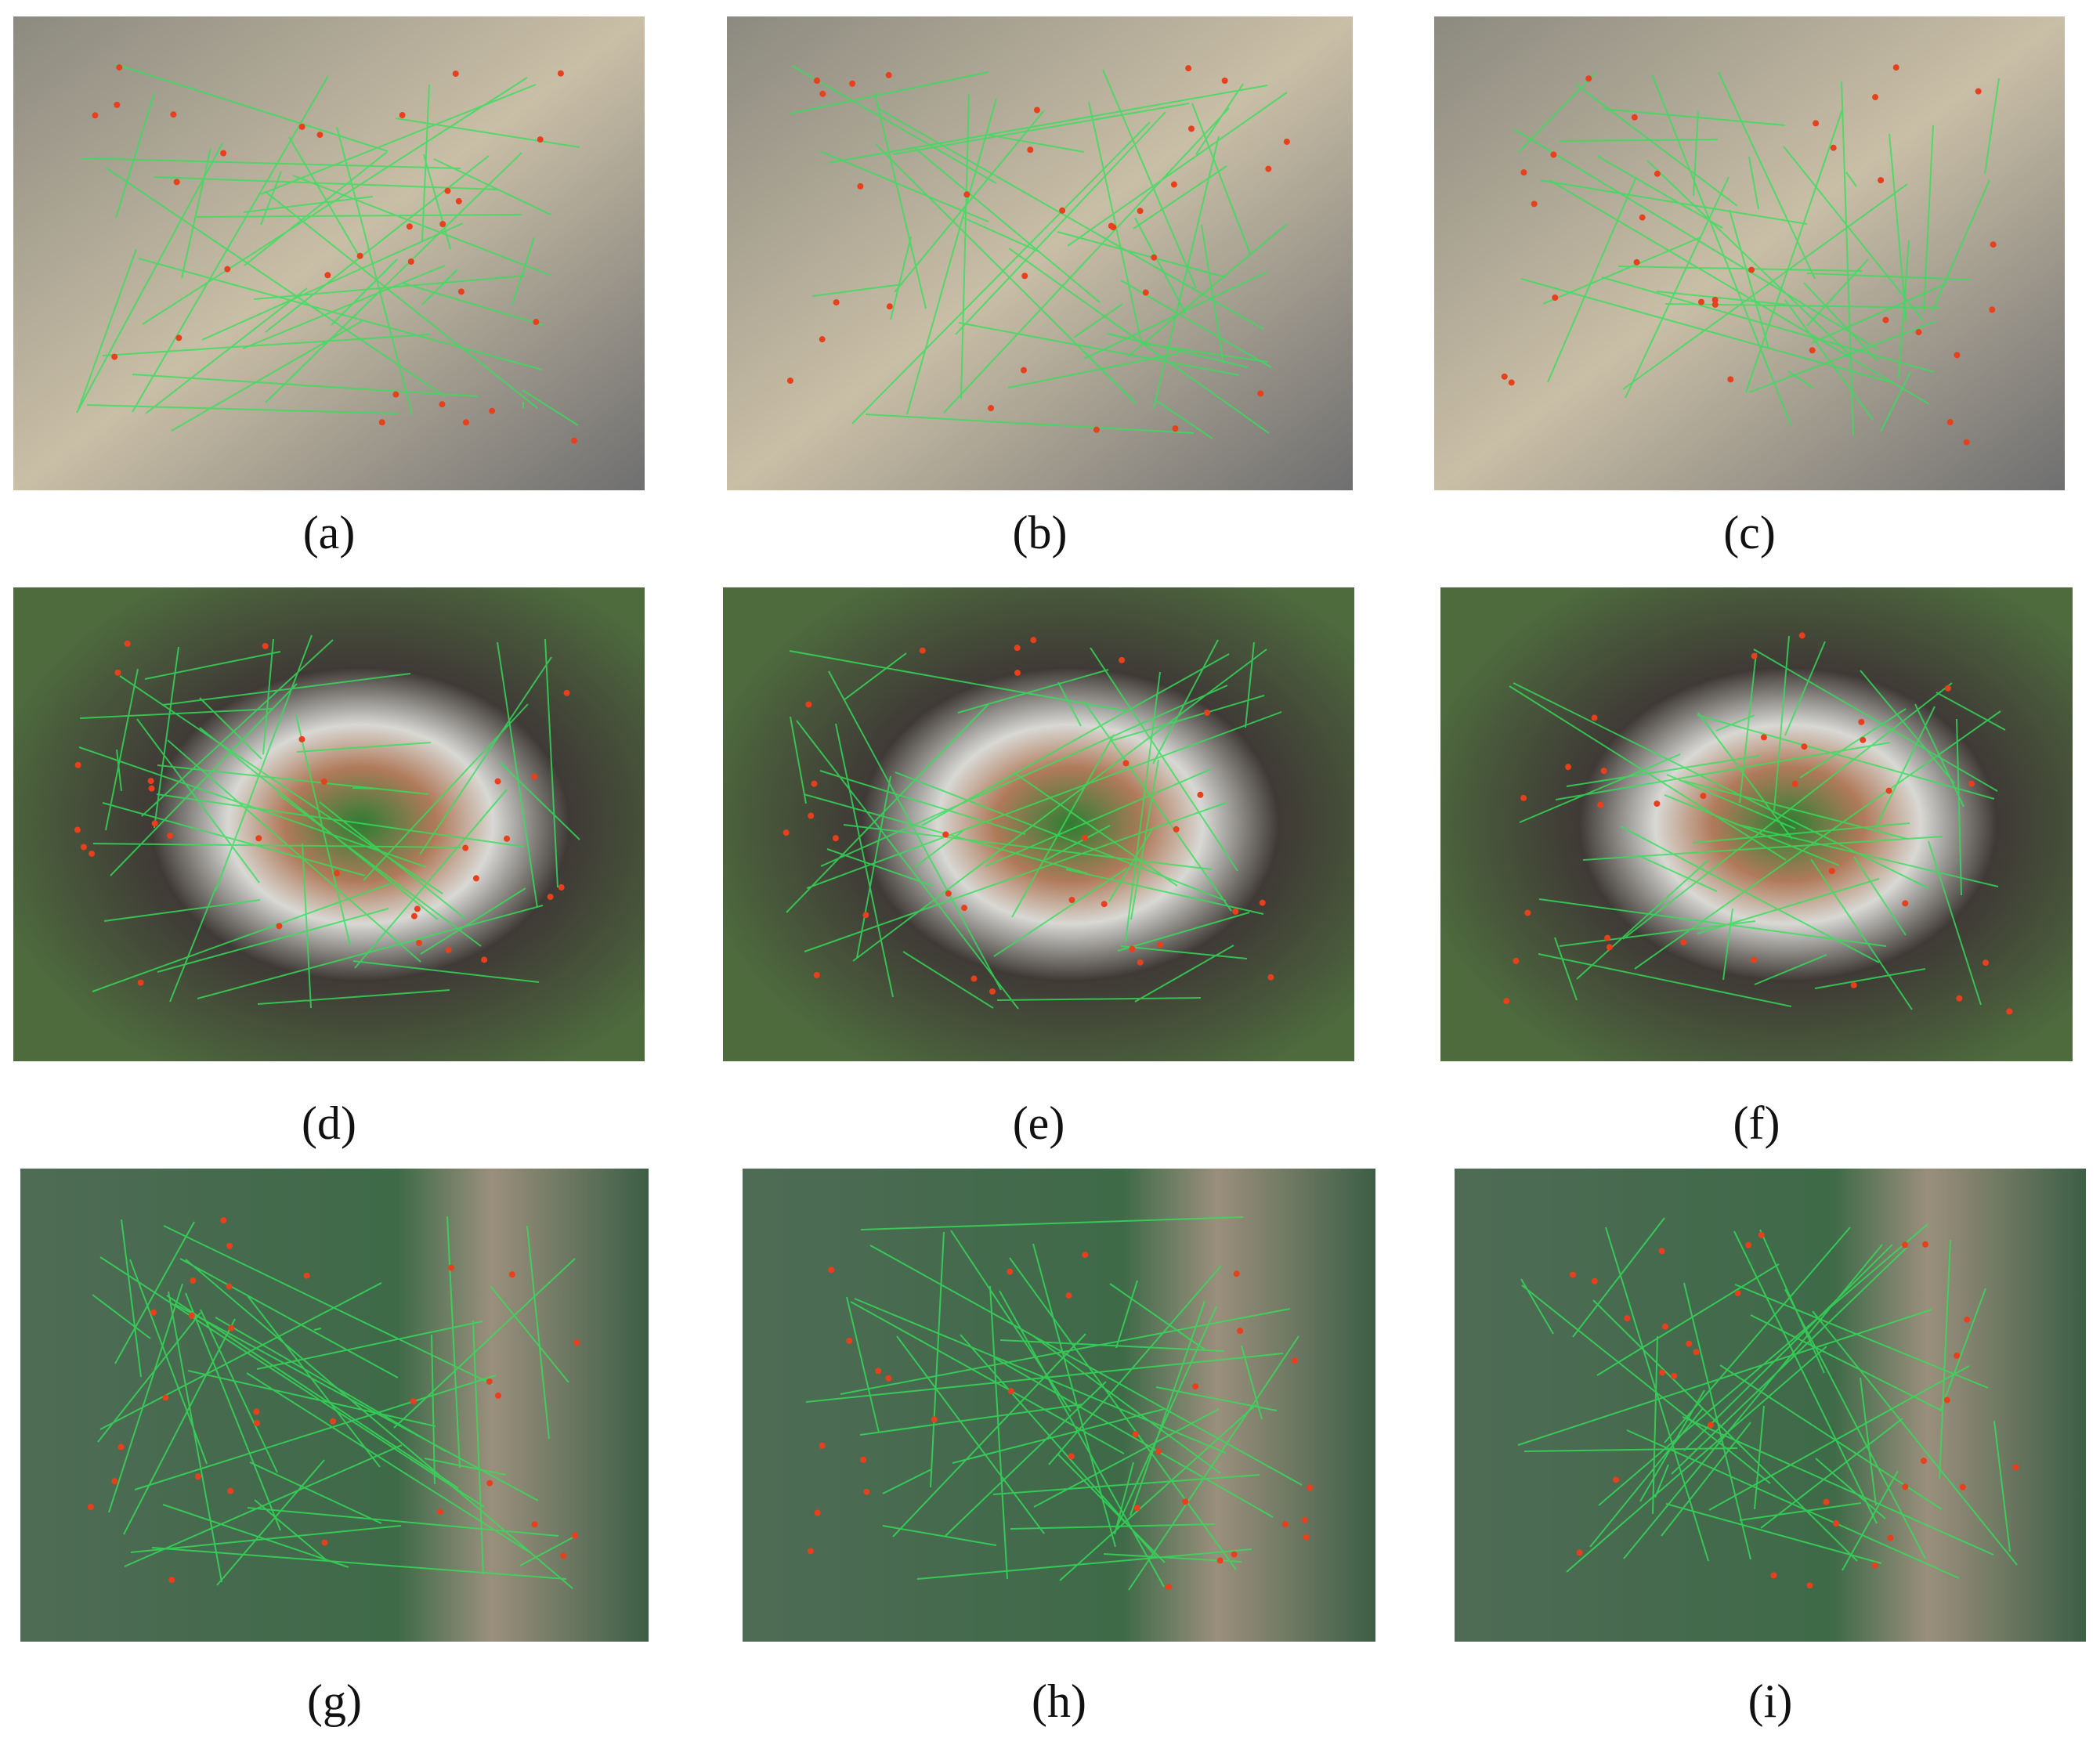 The height and width of the screenshot is (1756, 2100). Describe the element at coordinates (329, 532) in the screenshot. I see `panel-label: (a)` at that location.